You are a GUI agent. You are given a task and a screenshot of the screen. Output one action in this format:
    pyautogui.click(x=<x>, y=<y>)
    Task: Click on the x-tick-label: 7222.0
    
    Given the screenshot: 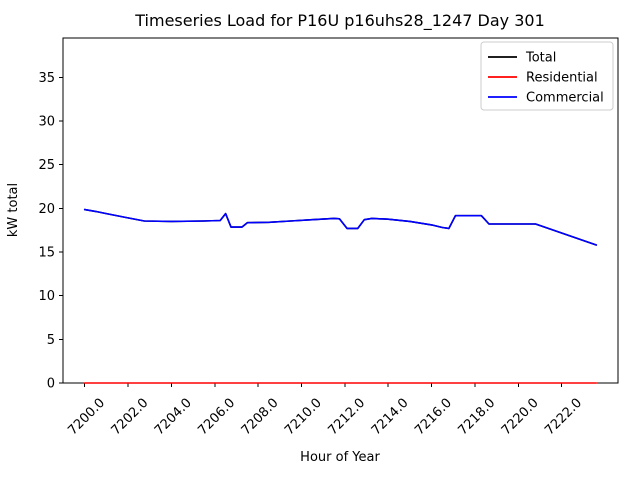 What is the action you would take?
    pyautogui.click(x=563, y=417)
    